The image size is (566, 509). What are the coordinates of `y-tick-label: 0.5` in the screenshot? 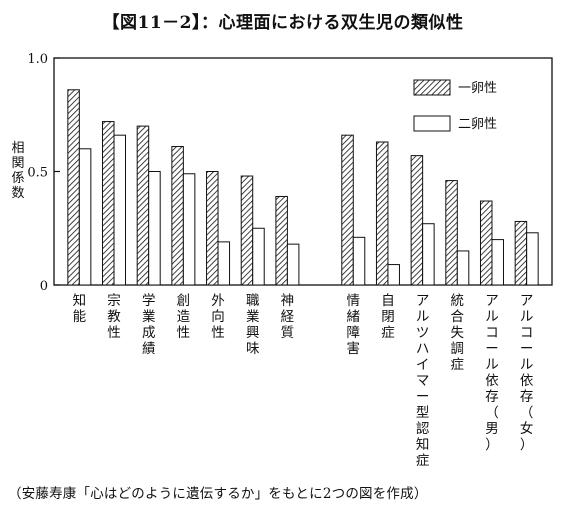 It's located at (37, 173).